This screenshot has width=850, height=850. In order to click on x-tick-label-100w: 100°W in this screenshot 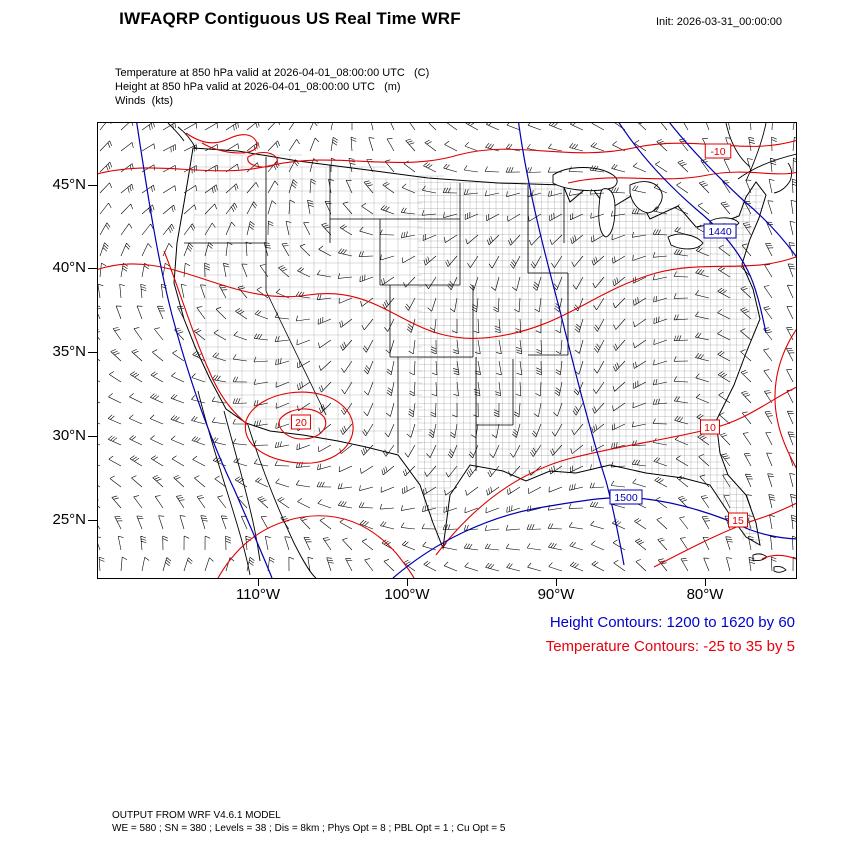, I will do `click(407, 594)`.